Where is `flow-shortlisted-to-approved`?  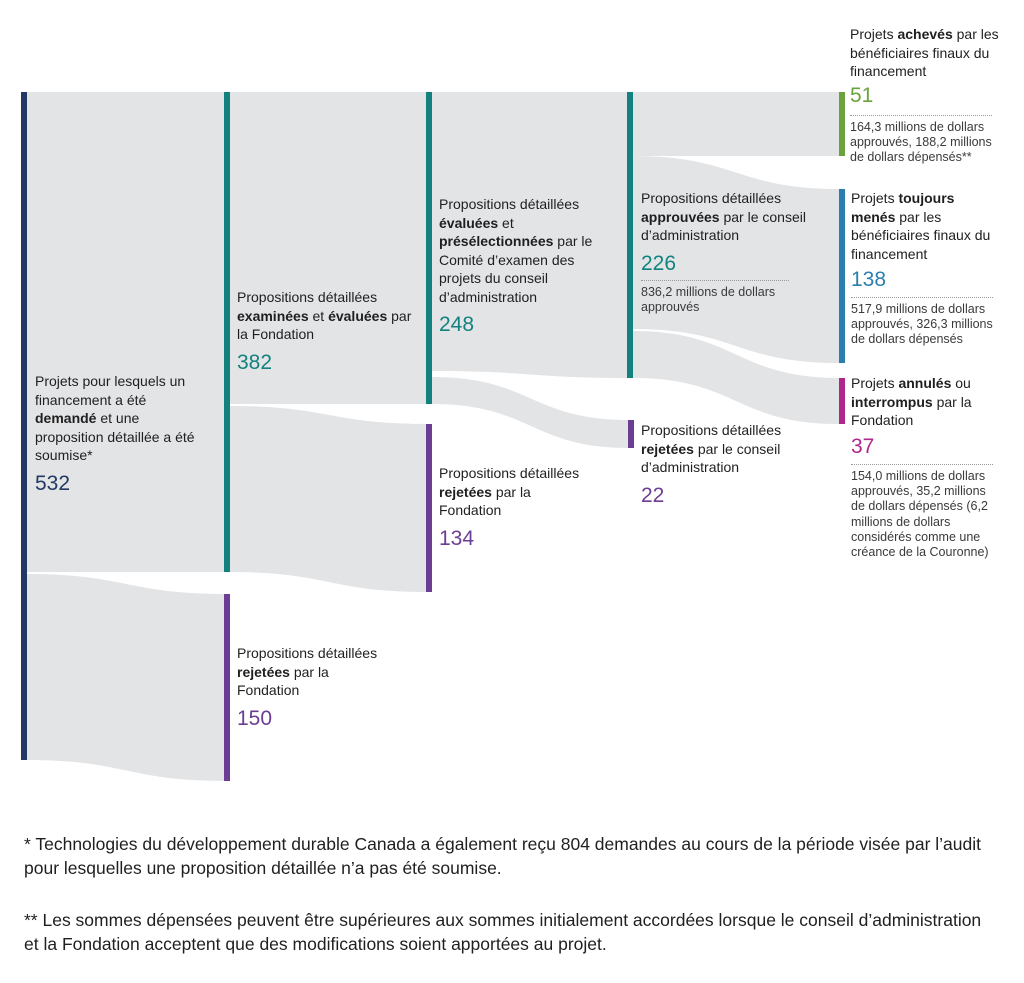
flow-shortlisted-to-approved is located at coordinates (530, 235).